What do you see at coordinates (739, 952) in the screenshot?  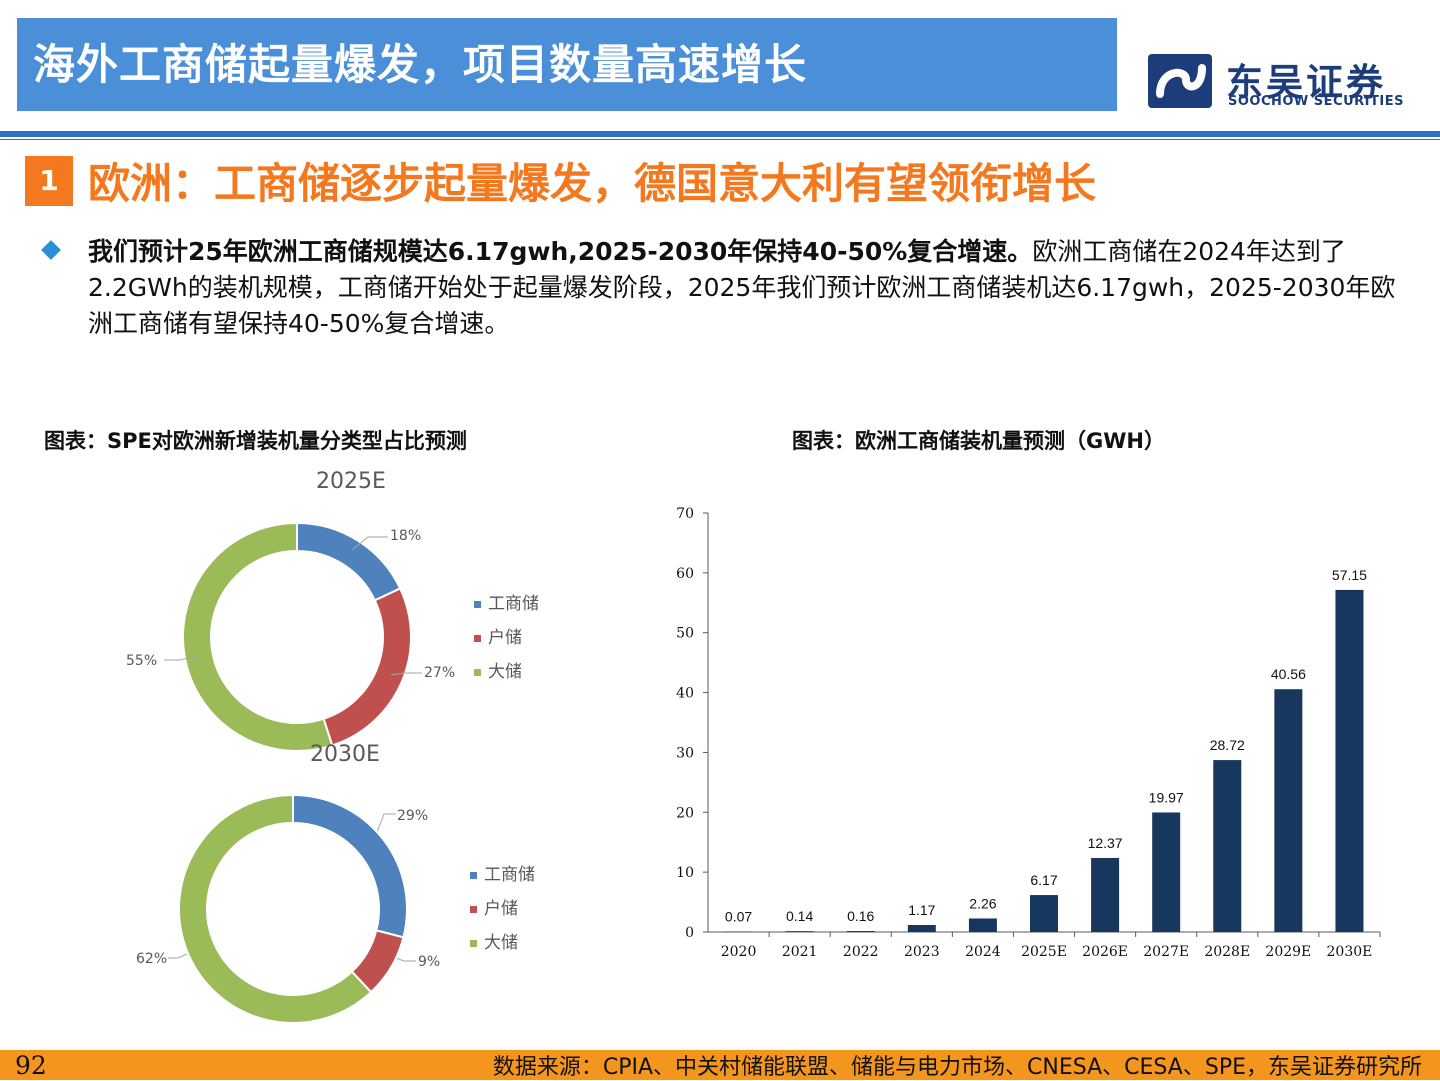 I see `x-tick-label: 2020` at bounding box center [739, 952].